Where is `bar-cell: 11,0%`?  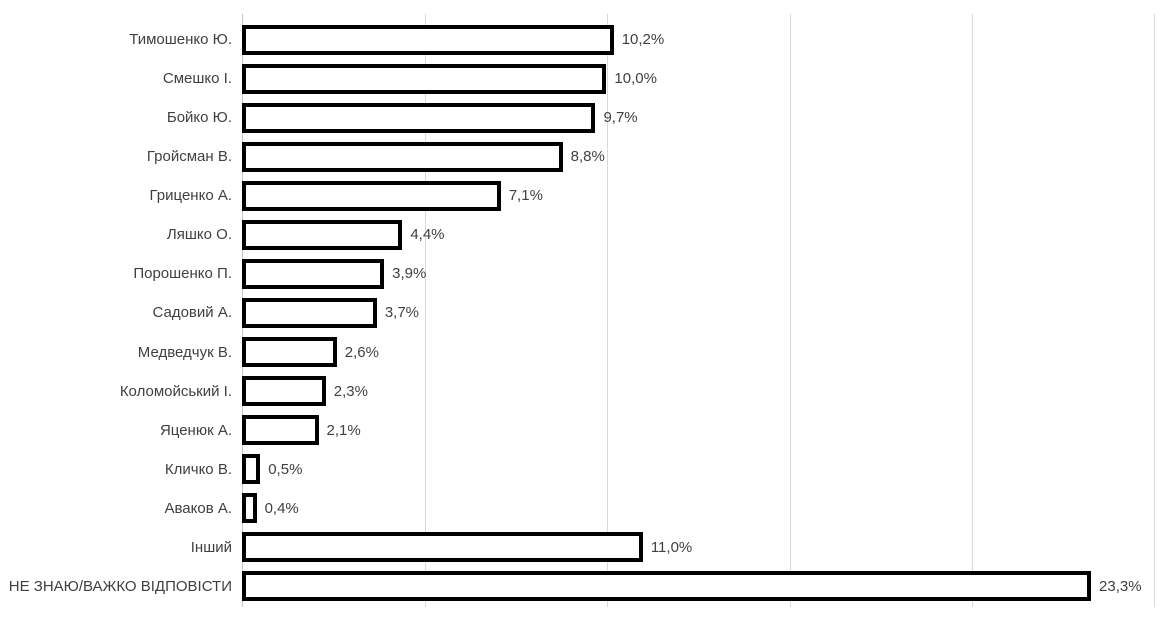 bar-cell: 11,0% is located at coordinates (697, 547).